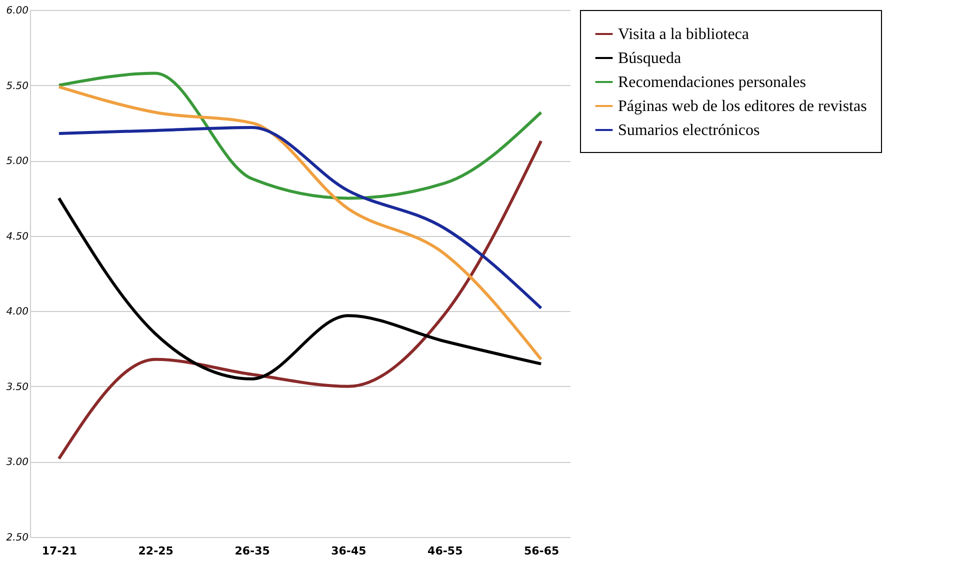 Image resolution: width=977 pixels, height=572 pixels. I want to click on legend-label: Recomendaciones personales, so click(712, 82).